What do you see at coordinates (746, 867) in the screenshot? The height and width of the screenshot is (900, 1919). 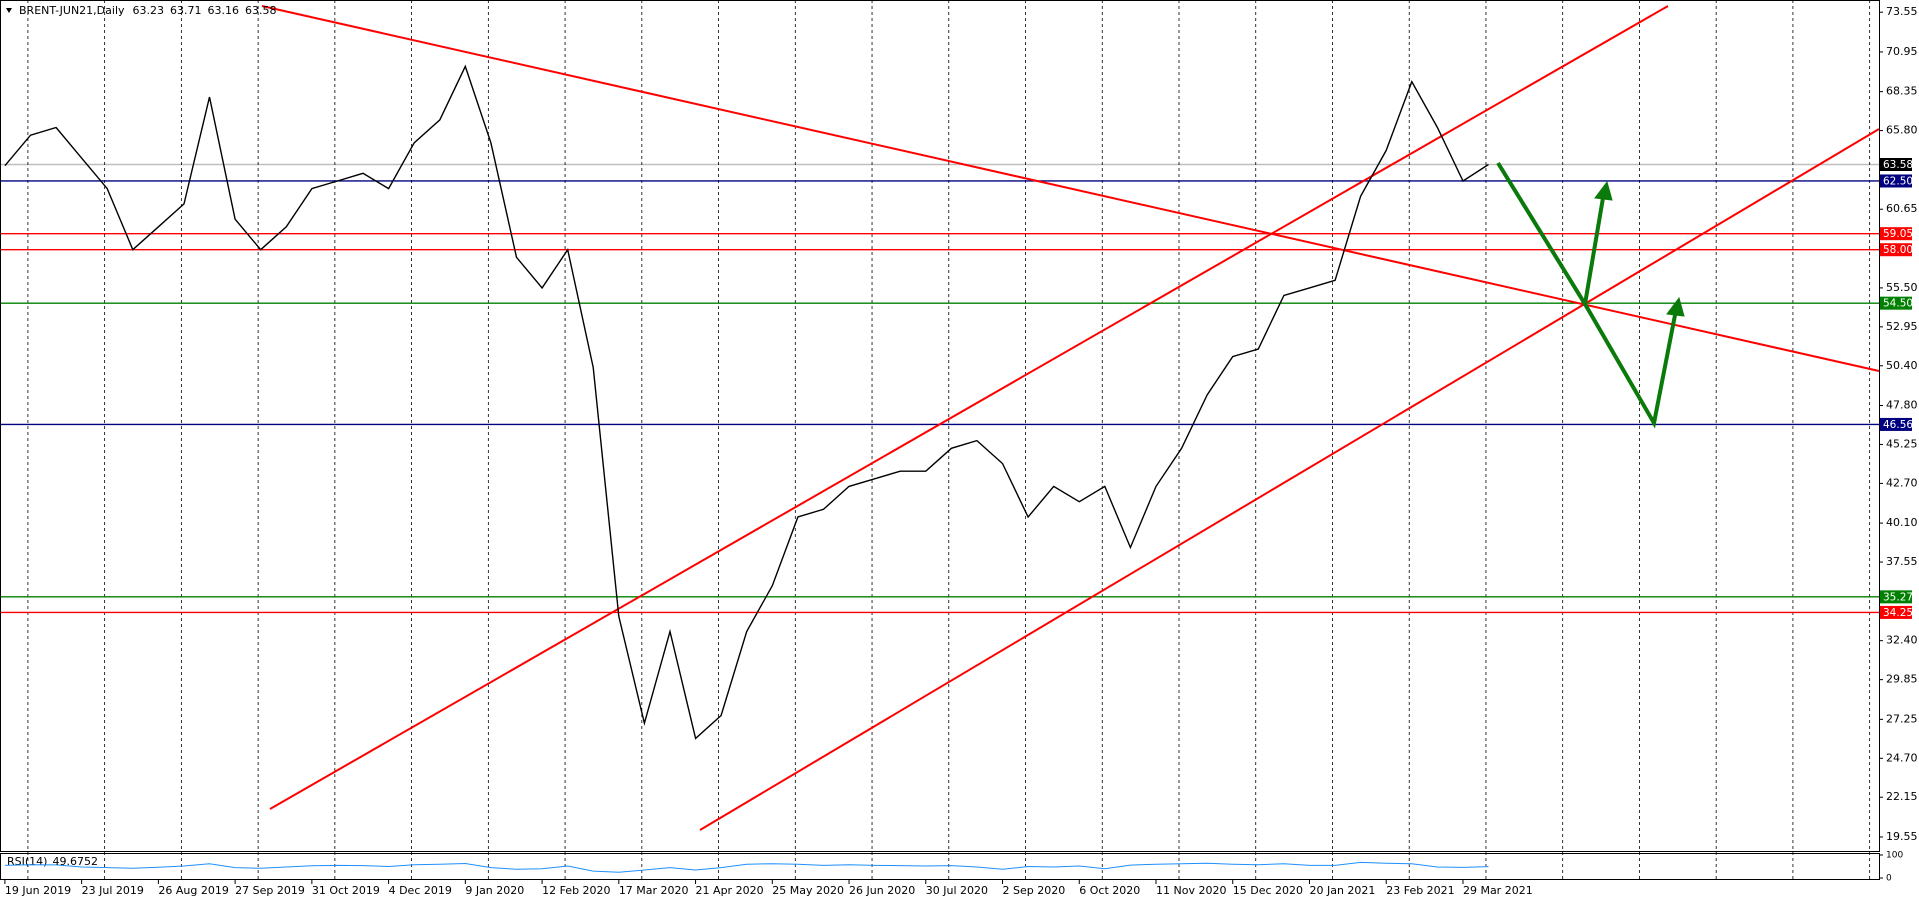 I see `rsi-line` at bounding box center [746, 867].